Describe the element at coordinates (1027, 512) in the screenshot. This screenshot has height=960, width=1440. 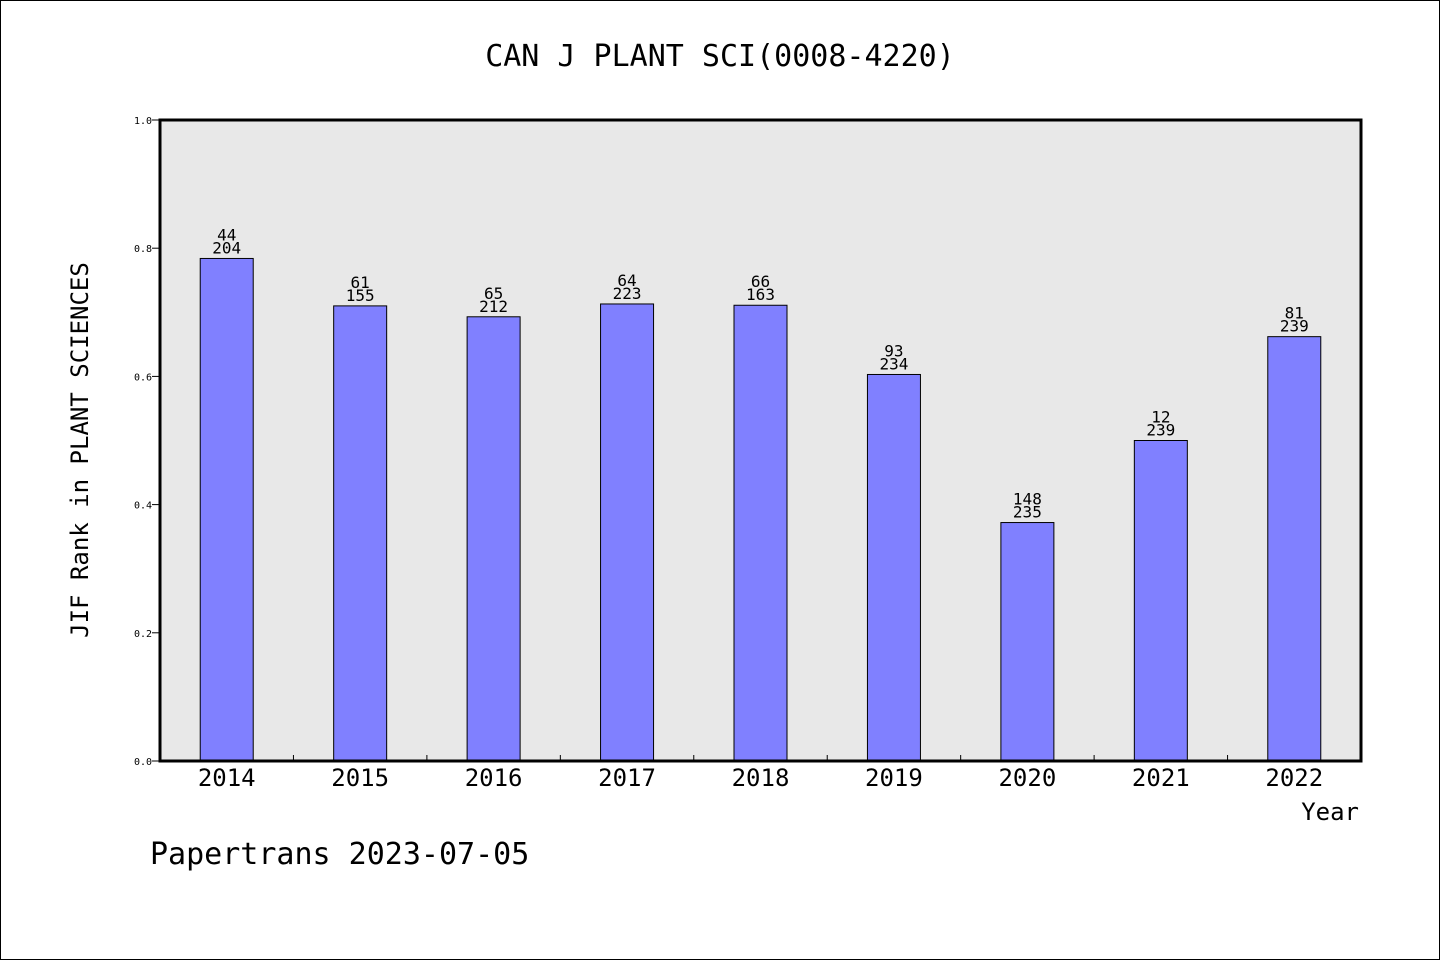
I see `bar-total-label: 235` at that location.